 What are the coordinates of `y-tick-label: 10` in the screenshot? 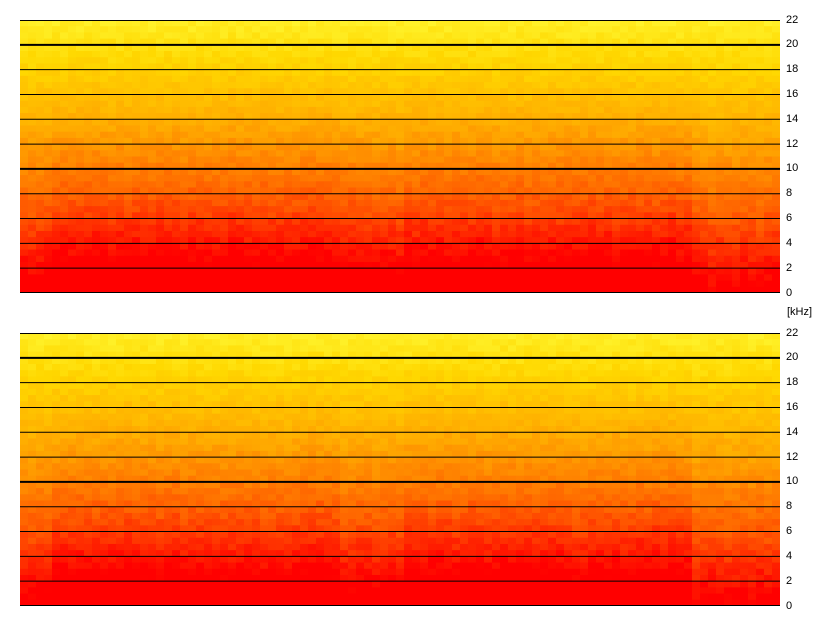 It's located at (792, 168).